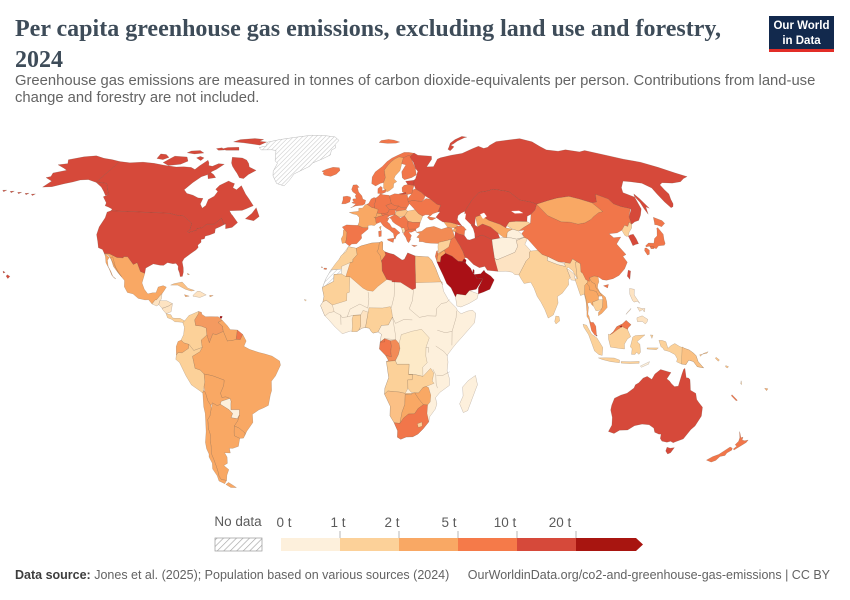 The width and height of the screenshot is (850, 600). I want to click on svg-text: 0 t, so click(283, 522).